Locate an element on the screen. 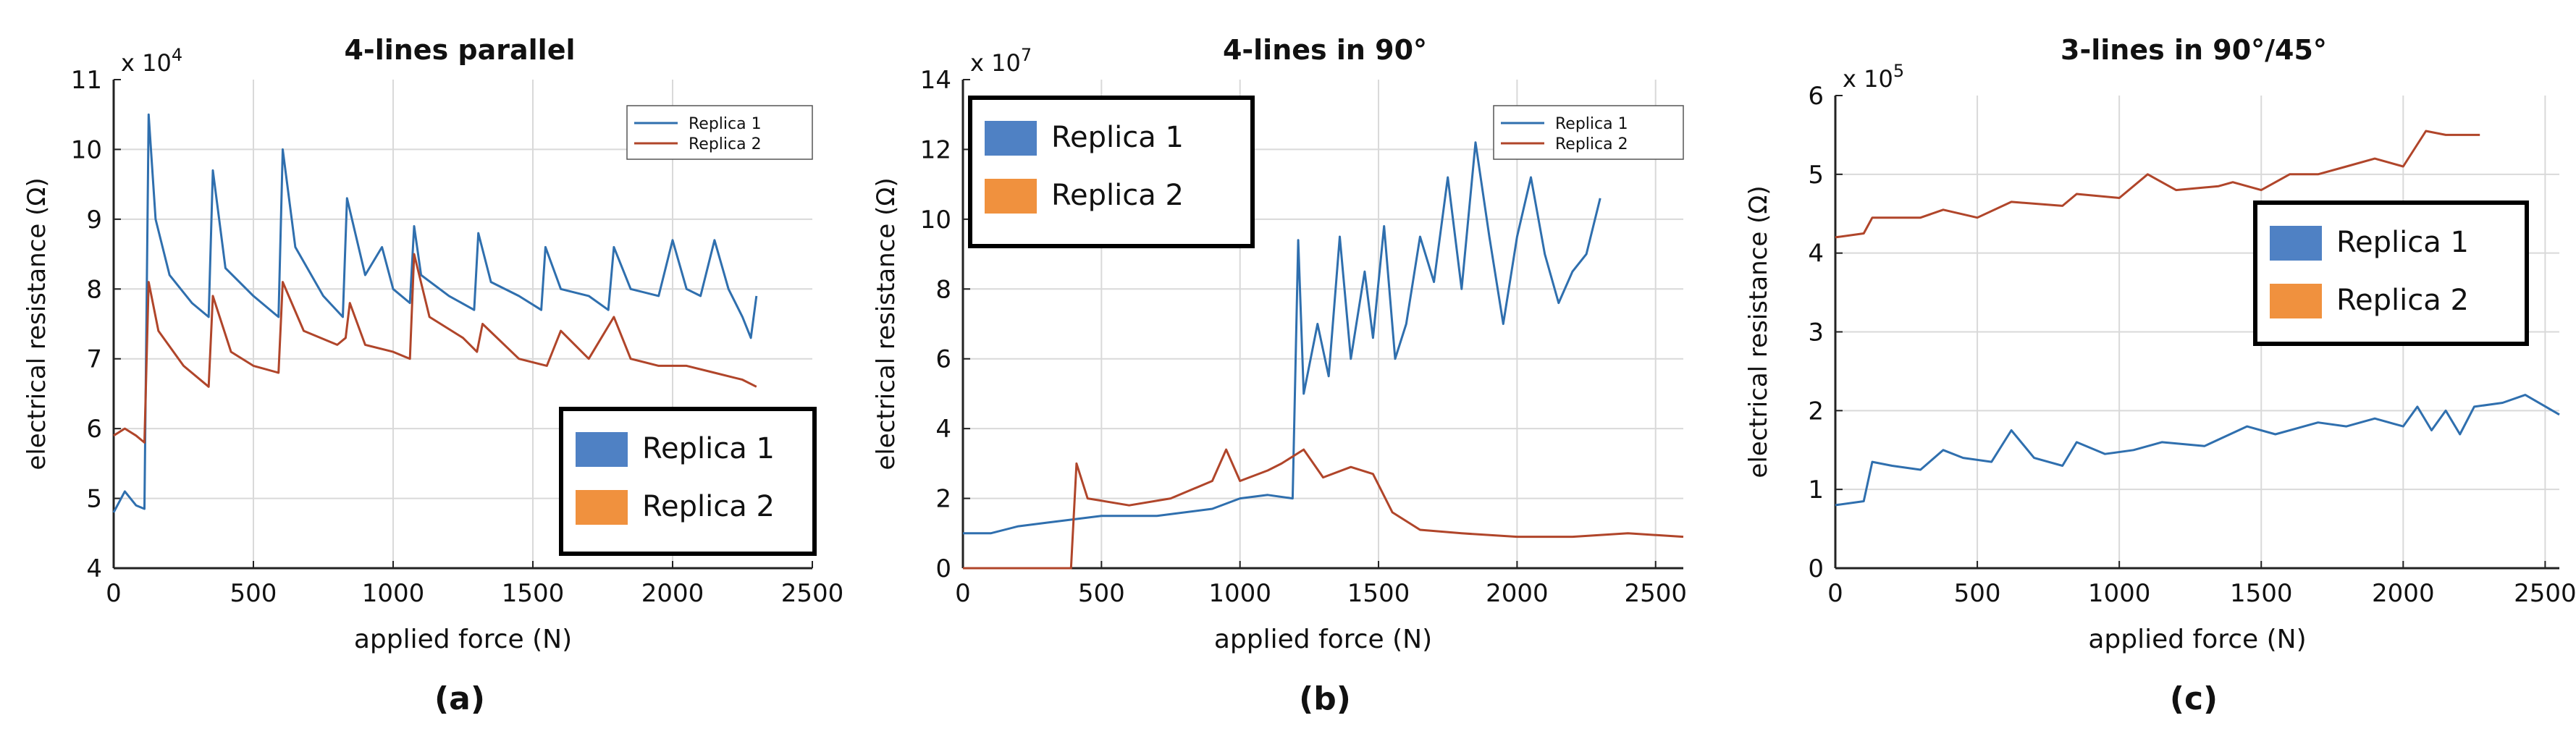 The width and height of the screenshot is (2576, 739). y-tick-label: 1 is located at coordinates (1816, 490).